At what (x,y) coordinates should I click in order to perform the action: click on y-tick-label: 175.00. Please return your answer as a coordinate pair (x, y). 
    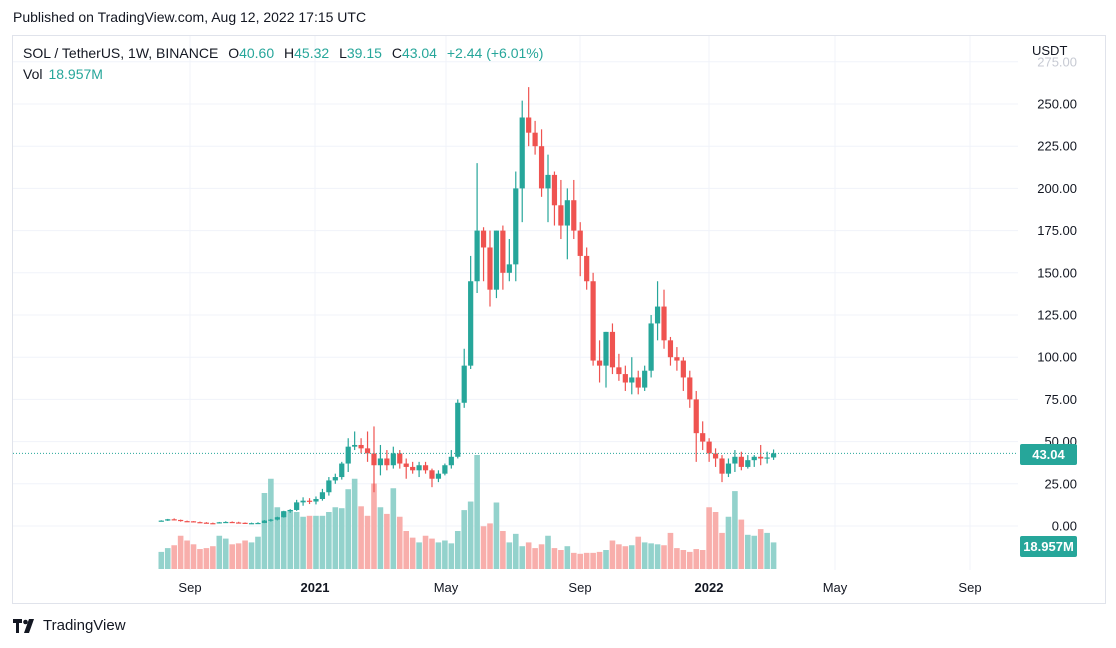
    Looking at the image, I should click on (1057, 230).